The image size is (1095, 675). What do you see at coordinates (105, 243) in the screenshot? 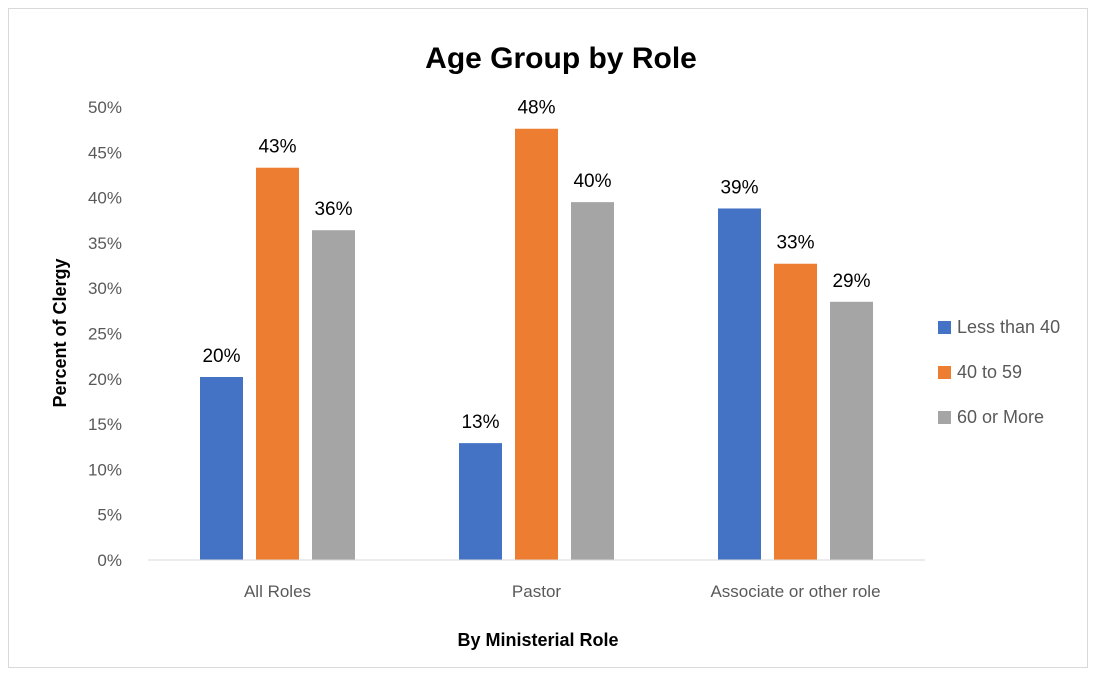
I see `y-tick-label: 35%` at bounding box center [105, 243].